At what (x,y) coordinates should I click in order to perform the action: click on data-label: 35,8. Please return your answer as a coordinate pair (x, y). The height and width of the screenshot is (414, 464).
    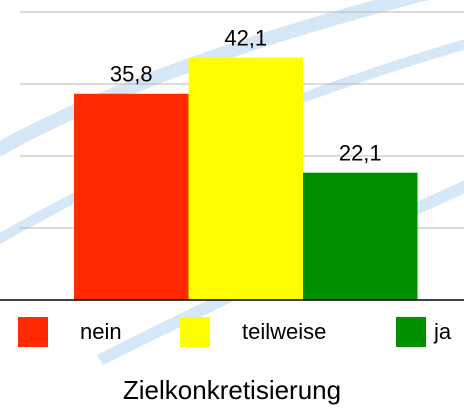
    Looking at the image, I should click on (131, 74).